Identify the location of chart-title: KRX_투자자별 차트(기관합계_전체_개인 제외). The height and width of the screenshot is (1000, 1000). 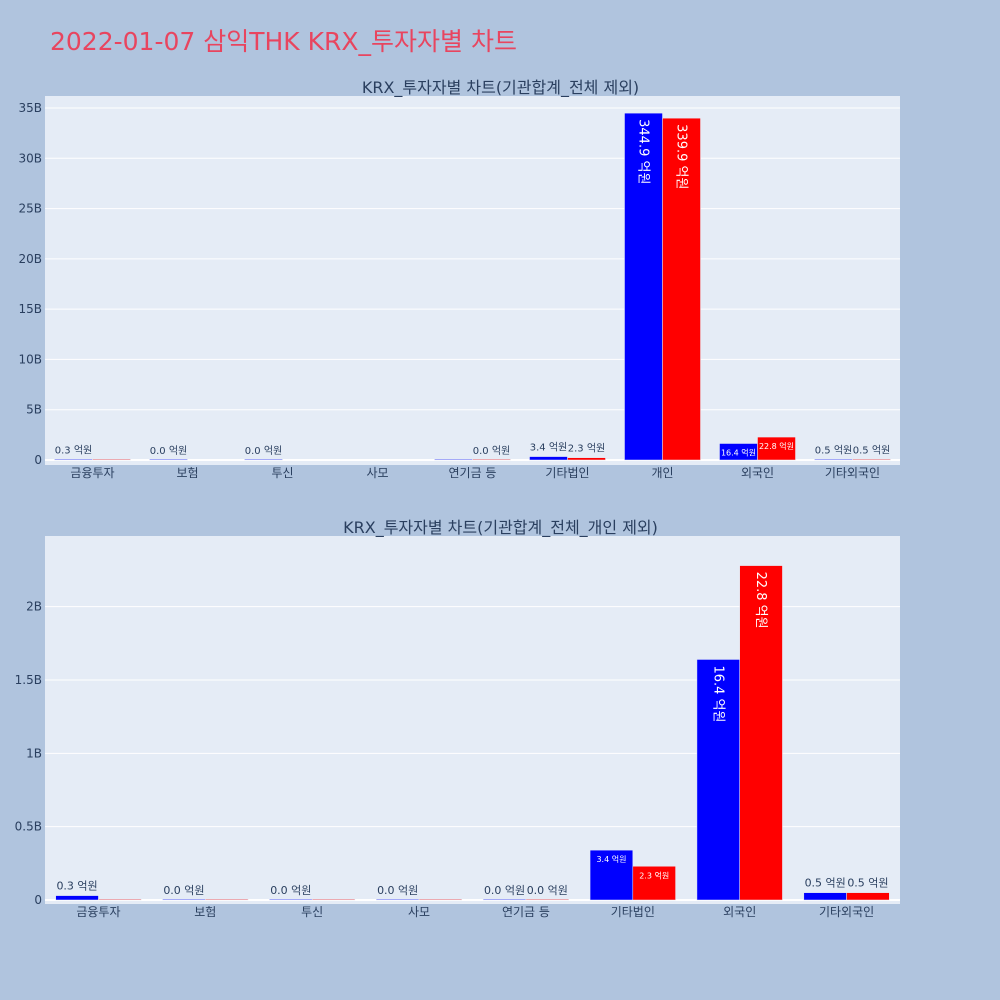
(500, 528).